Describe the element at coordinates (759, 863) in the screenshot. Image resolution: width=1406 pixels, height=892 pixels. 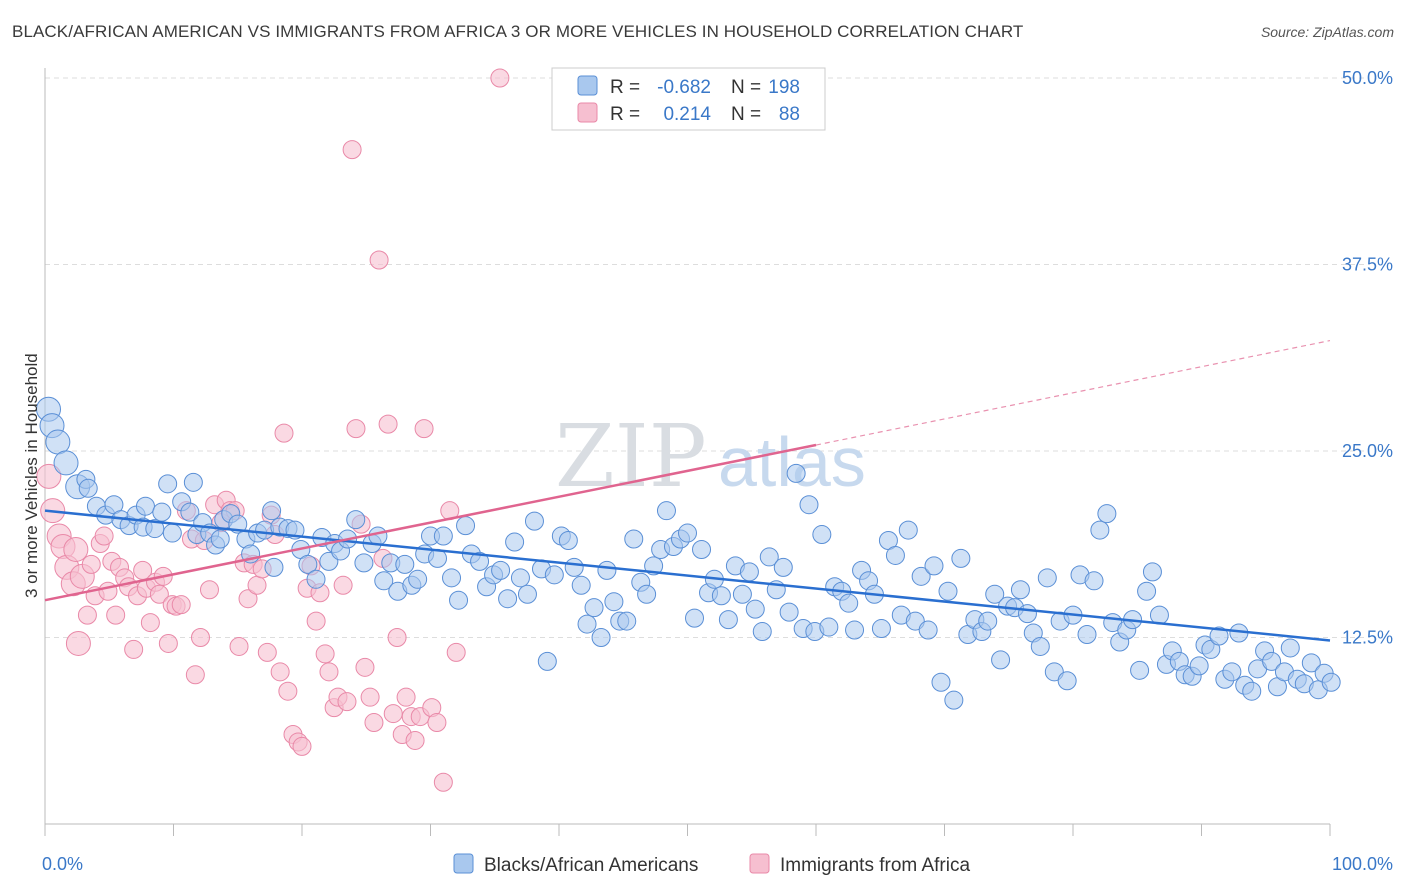
I see `bottom-legend-swatch-pink` at that location.